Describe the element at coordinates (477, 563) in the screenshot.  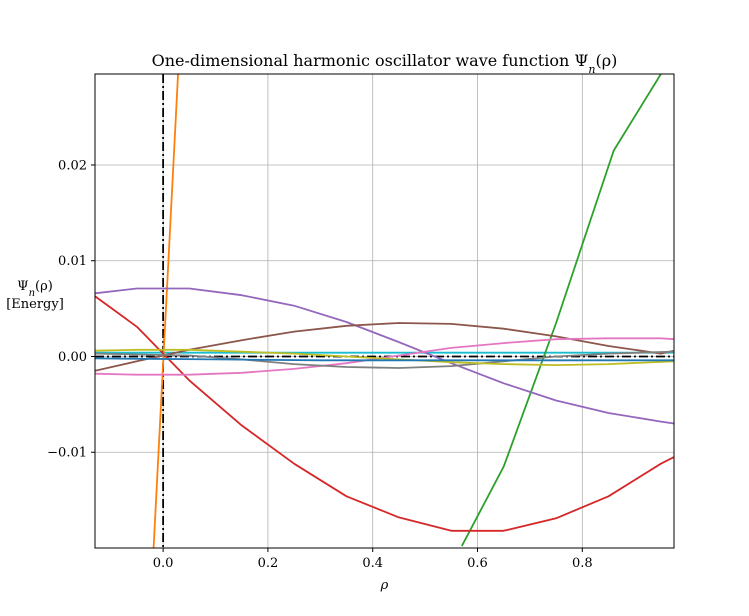
I see `x-tick-label: 0.6` at that location.